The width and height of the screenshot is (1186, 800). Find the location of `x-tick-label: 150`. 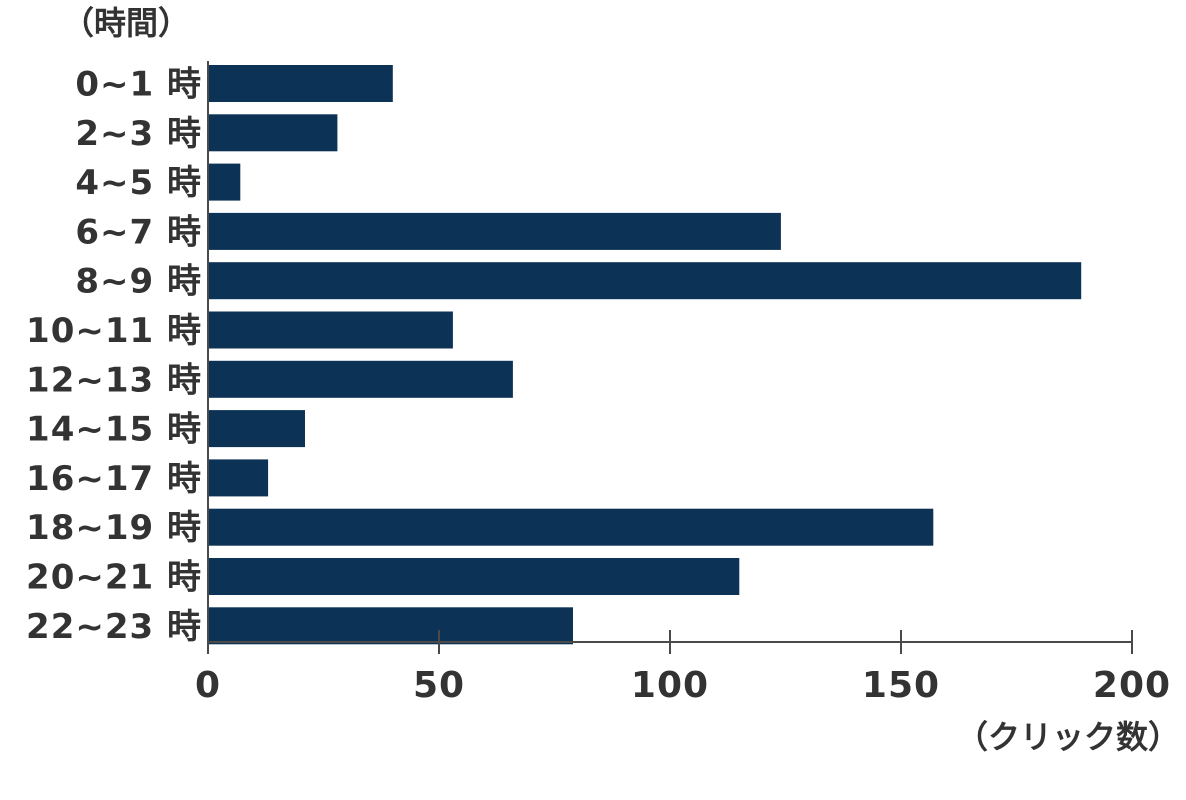

x-tick-label: 150 is located at coordinates (901, 685).